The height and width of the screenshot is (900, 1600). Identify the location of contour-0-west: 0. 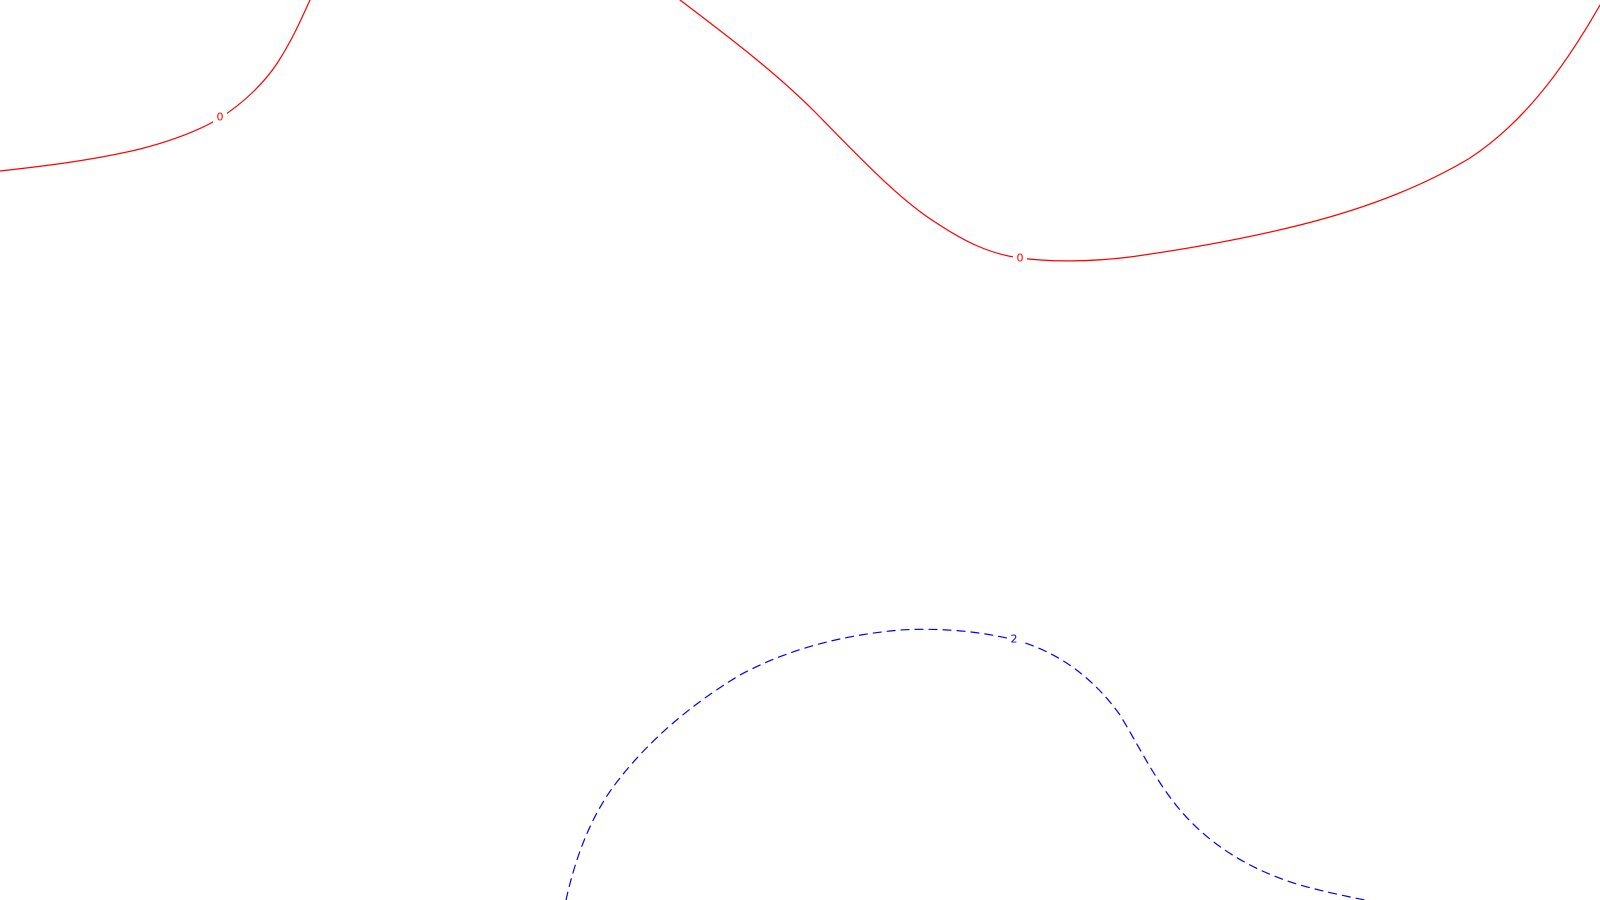
(155, 86).